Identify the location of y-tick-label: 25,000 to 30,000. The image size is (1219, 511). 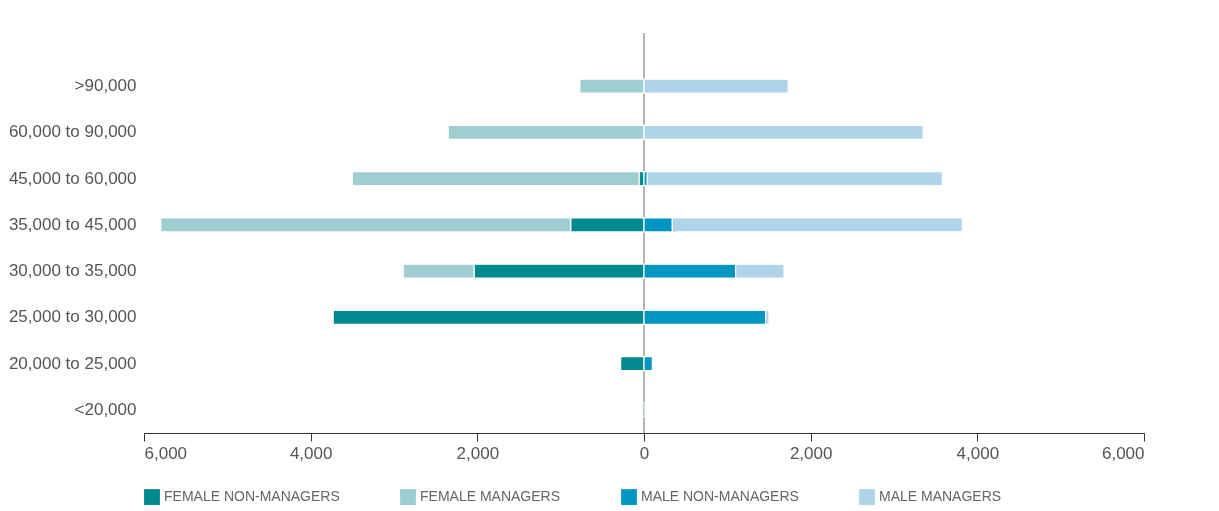
(72, 317).